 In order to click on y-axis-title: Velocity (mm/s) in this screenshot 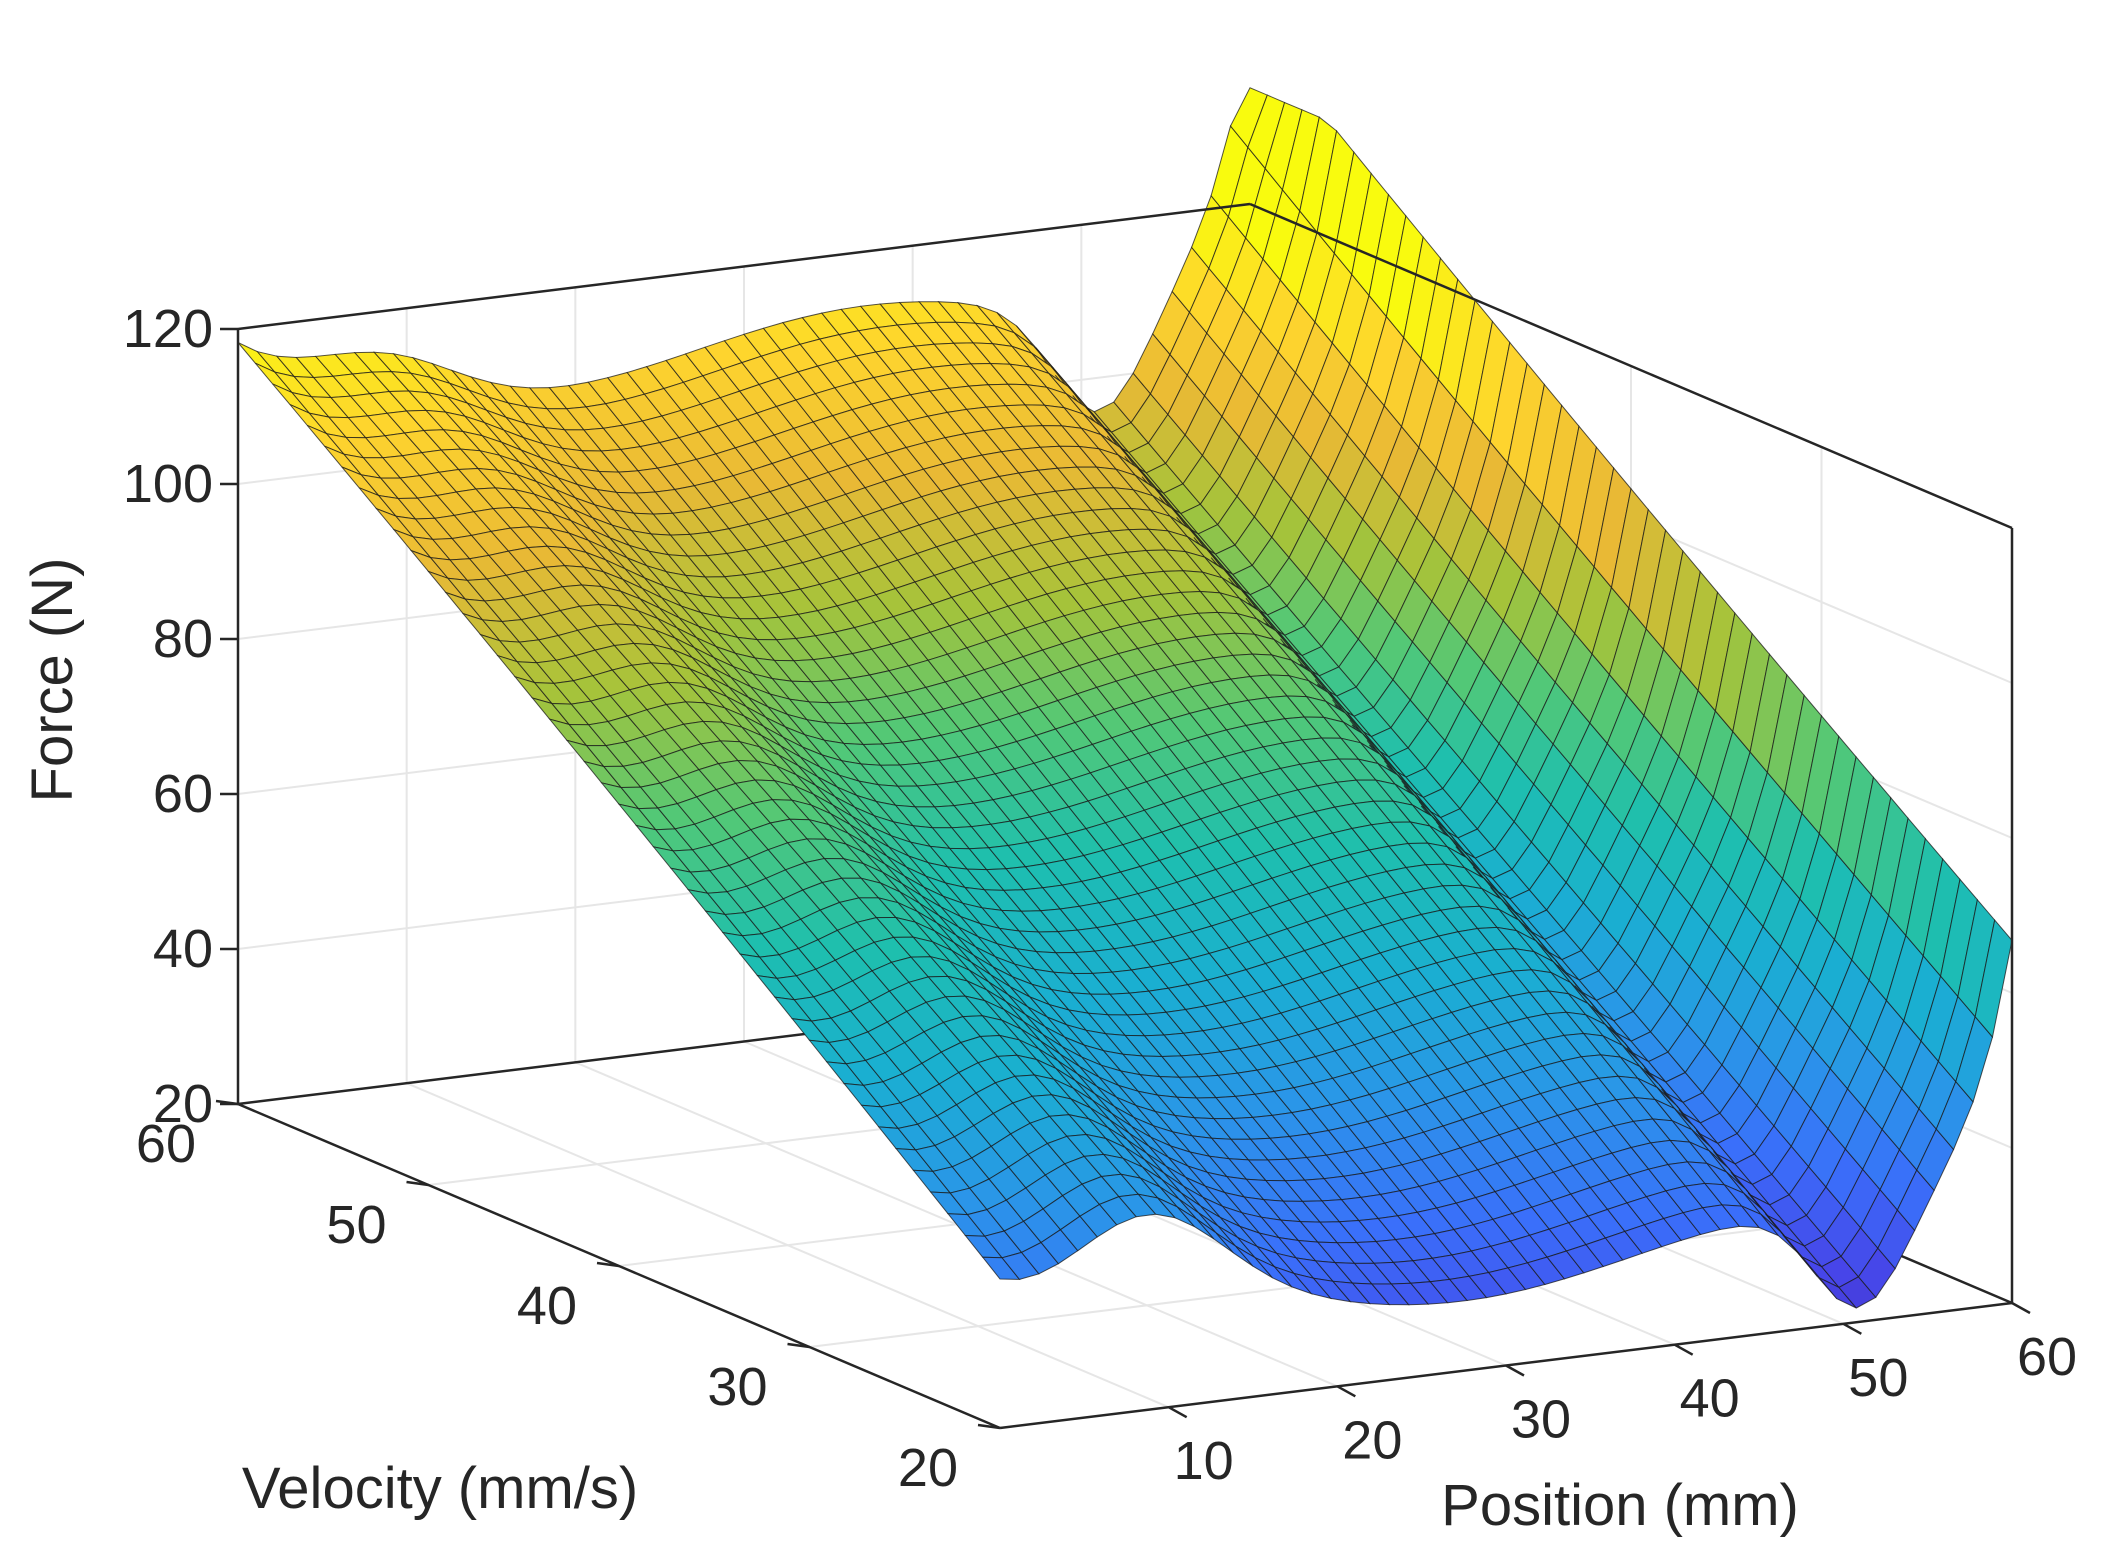, I will do `click(440, 1488)`.